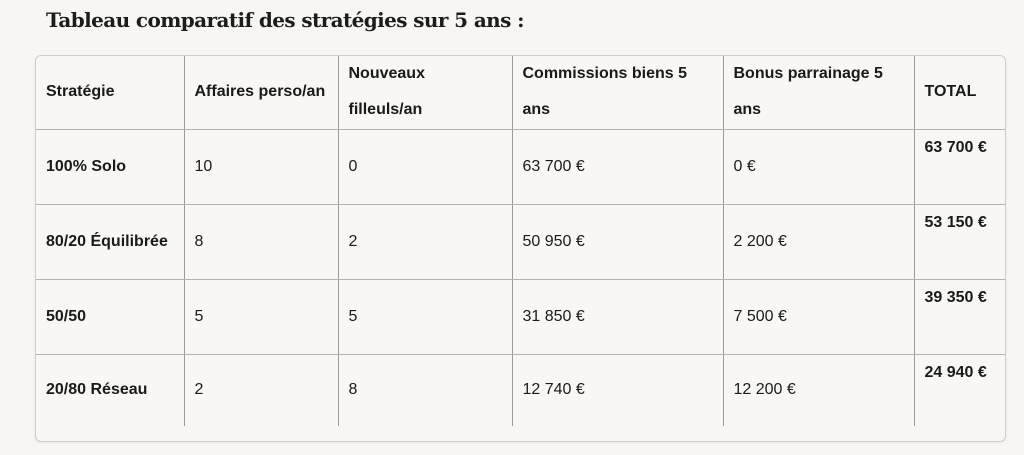 Image resolution: width=1024 pixels, height=455 pixels. What do you see at coordinates (618, 390) in the screenshot?
I see `cell-commissions: 12 740 €` at bounding box center [618, 390].